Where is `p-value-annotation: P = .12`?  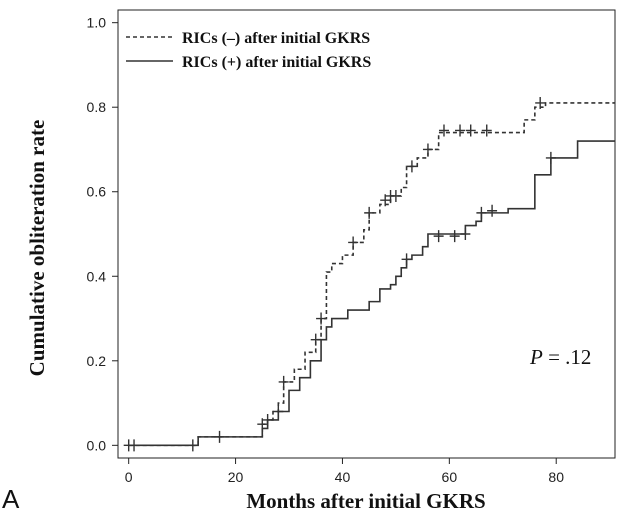
p-value-annotation: P = .12 is located at coordinates (560, 357).